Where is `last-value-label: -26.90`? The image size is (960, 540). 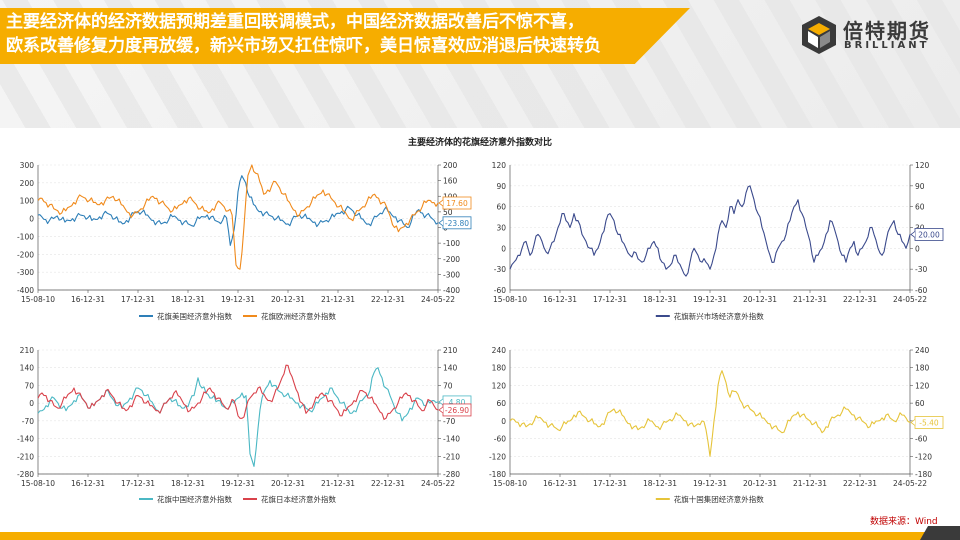
last-value-label: -26.90 is located at coordinates (457, 410).